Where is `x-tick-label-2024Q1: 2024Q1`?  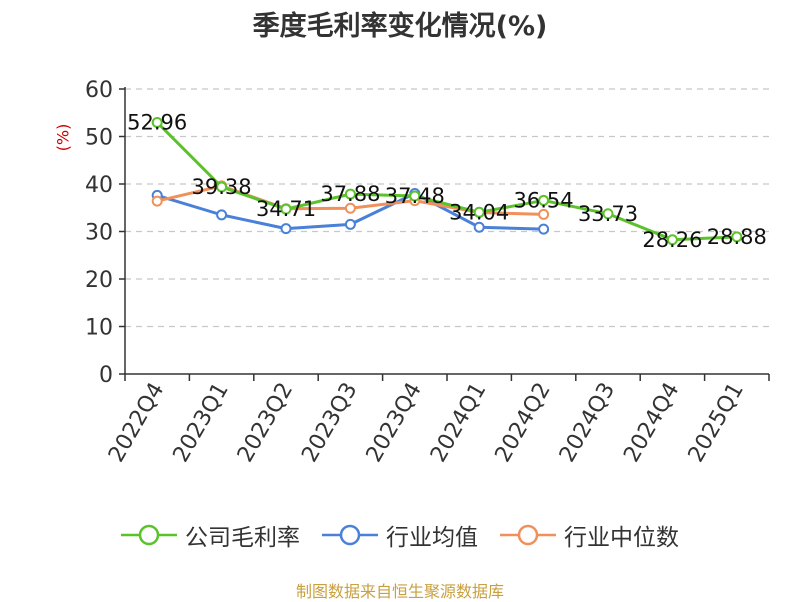
x-tick-label-2024Q1: 2024Q1 is located at coordinates (458, 423).